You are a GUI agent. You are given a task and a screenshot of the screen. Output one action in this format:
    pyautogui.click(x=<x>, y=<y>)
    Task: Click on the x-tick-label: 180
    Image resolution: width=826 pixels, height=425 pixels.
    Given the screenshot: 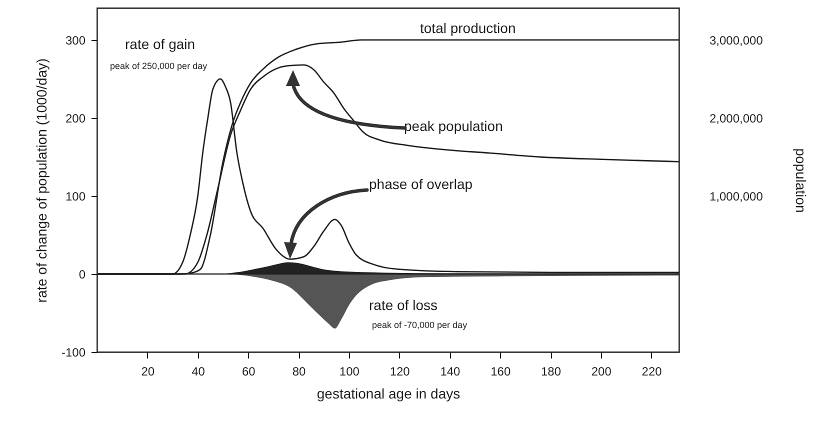 What is the action you would take?
    pyautogui.click(x=551, y=371)
    